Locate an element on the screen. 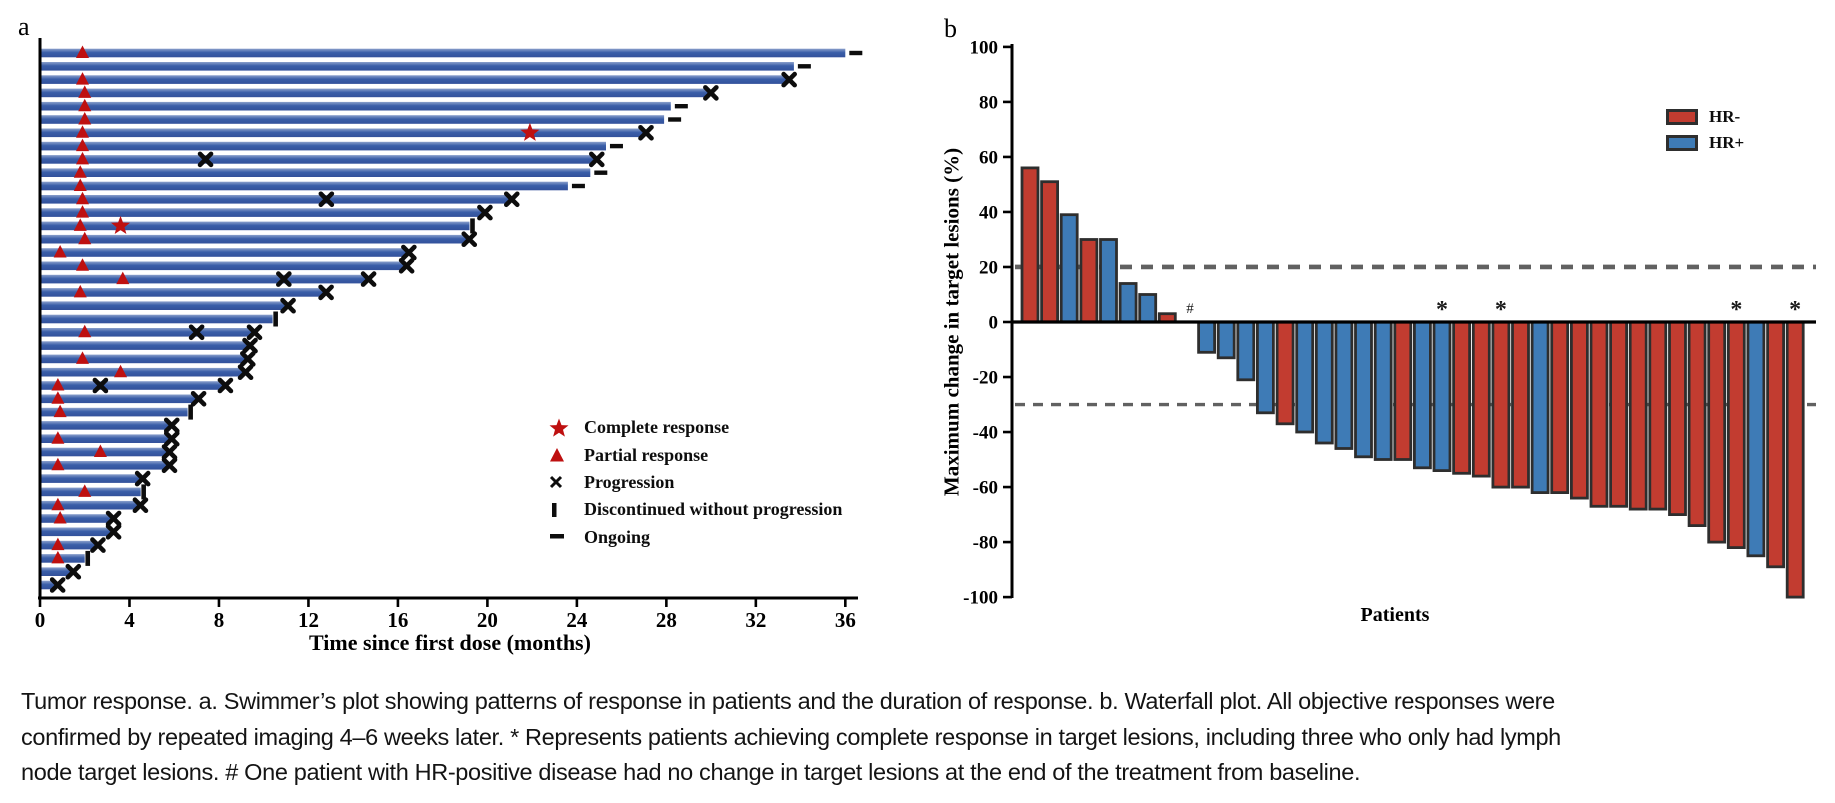 Image resolution: width=1835 pixels, height=803 pixels. legend-item-discontinued: Discontinued without progression is located at coordinates (695, 509).